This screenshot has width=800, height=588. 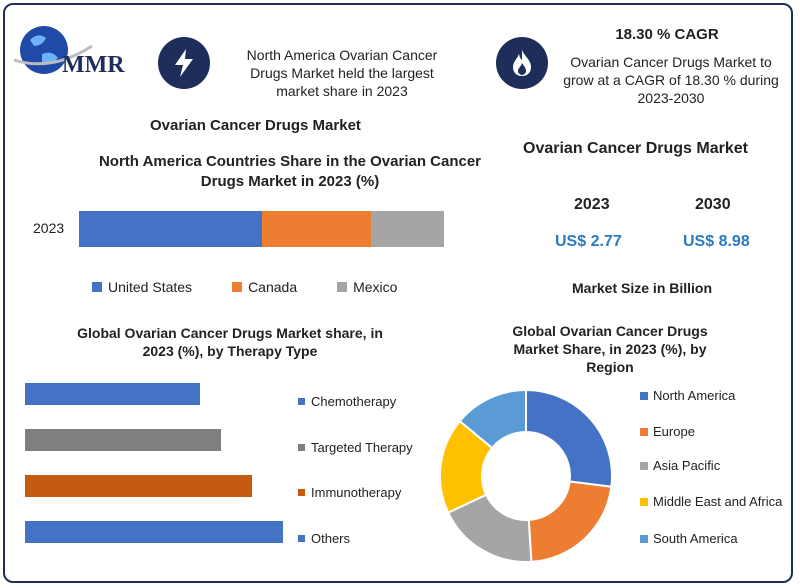 I want to click on logo: MMR, so click(x=82, y=50).